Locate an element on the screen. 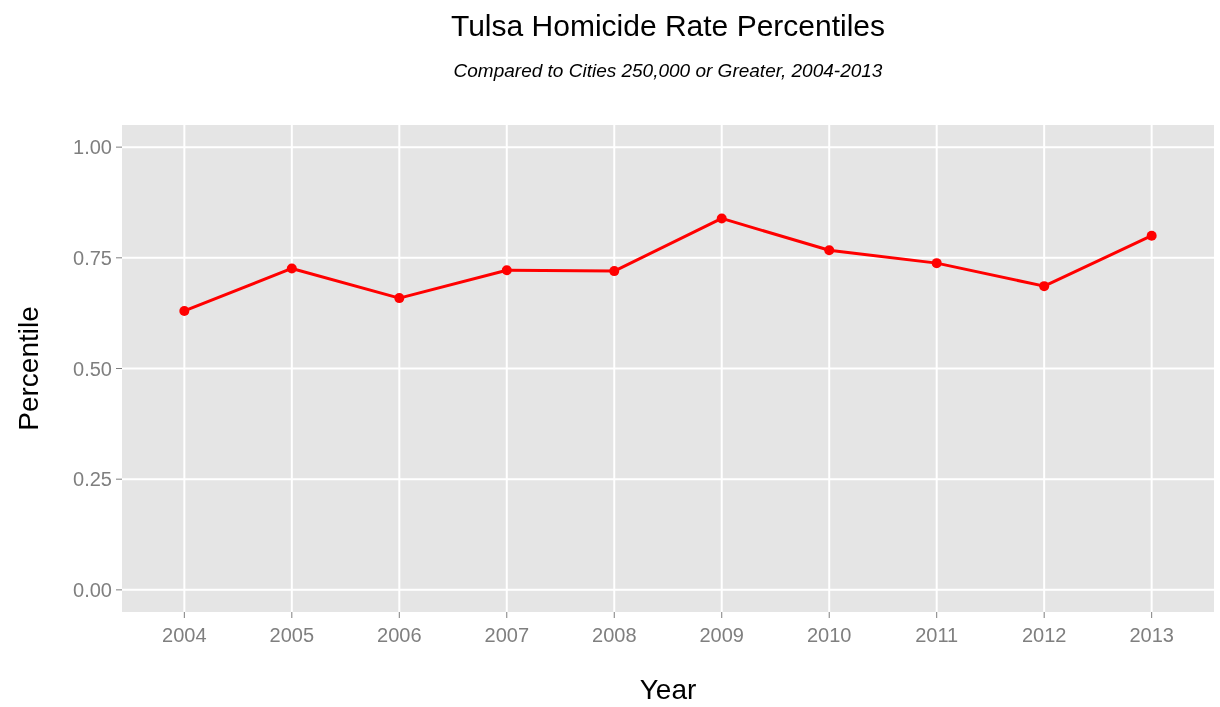 This screenshot has height=707, width=1220. y-tick-label: 0.25 is located at coordinates (92, 479).